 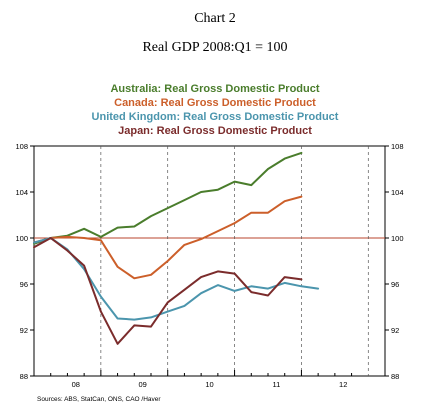 What do you see at coordinates (397, 192) in the screenshot?
I see `y-tick-label-right: 104` at bounding box center [397, 192].